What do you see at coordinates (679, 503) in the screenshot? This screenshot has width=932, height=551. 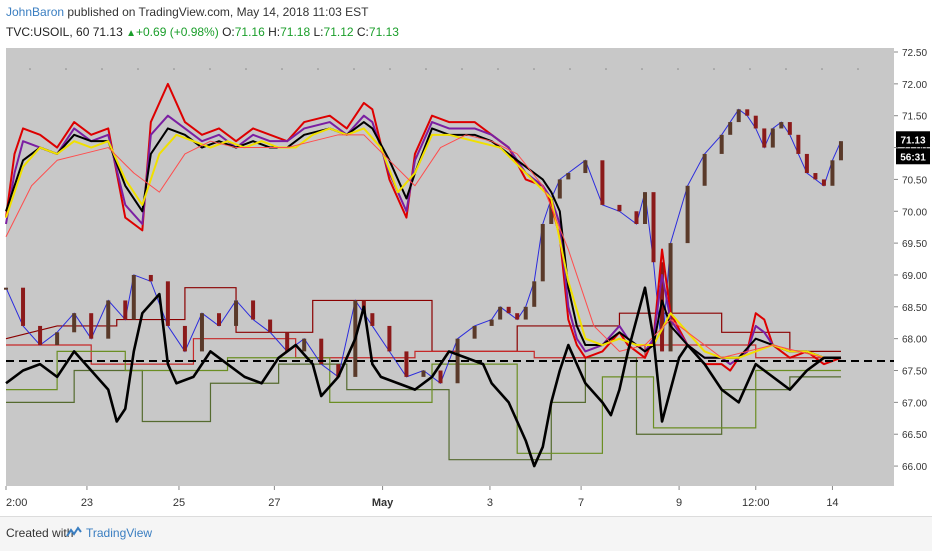 I see `x-tick-label: 9` at bounding box center [679, 503].